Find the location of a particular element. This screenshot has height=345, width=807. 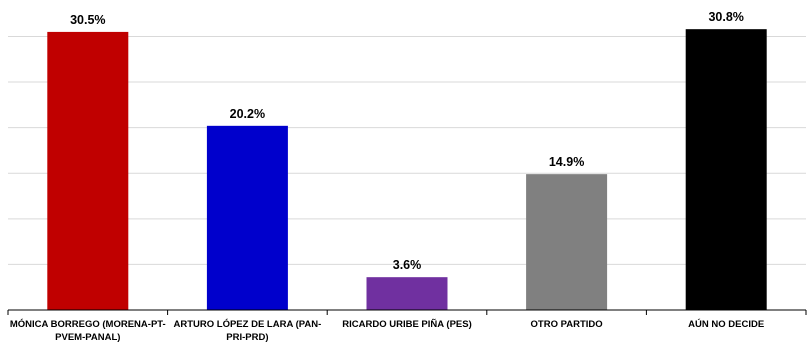

data-label: 3.6% is located at coordinates (407, 265).